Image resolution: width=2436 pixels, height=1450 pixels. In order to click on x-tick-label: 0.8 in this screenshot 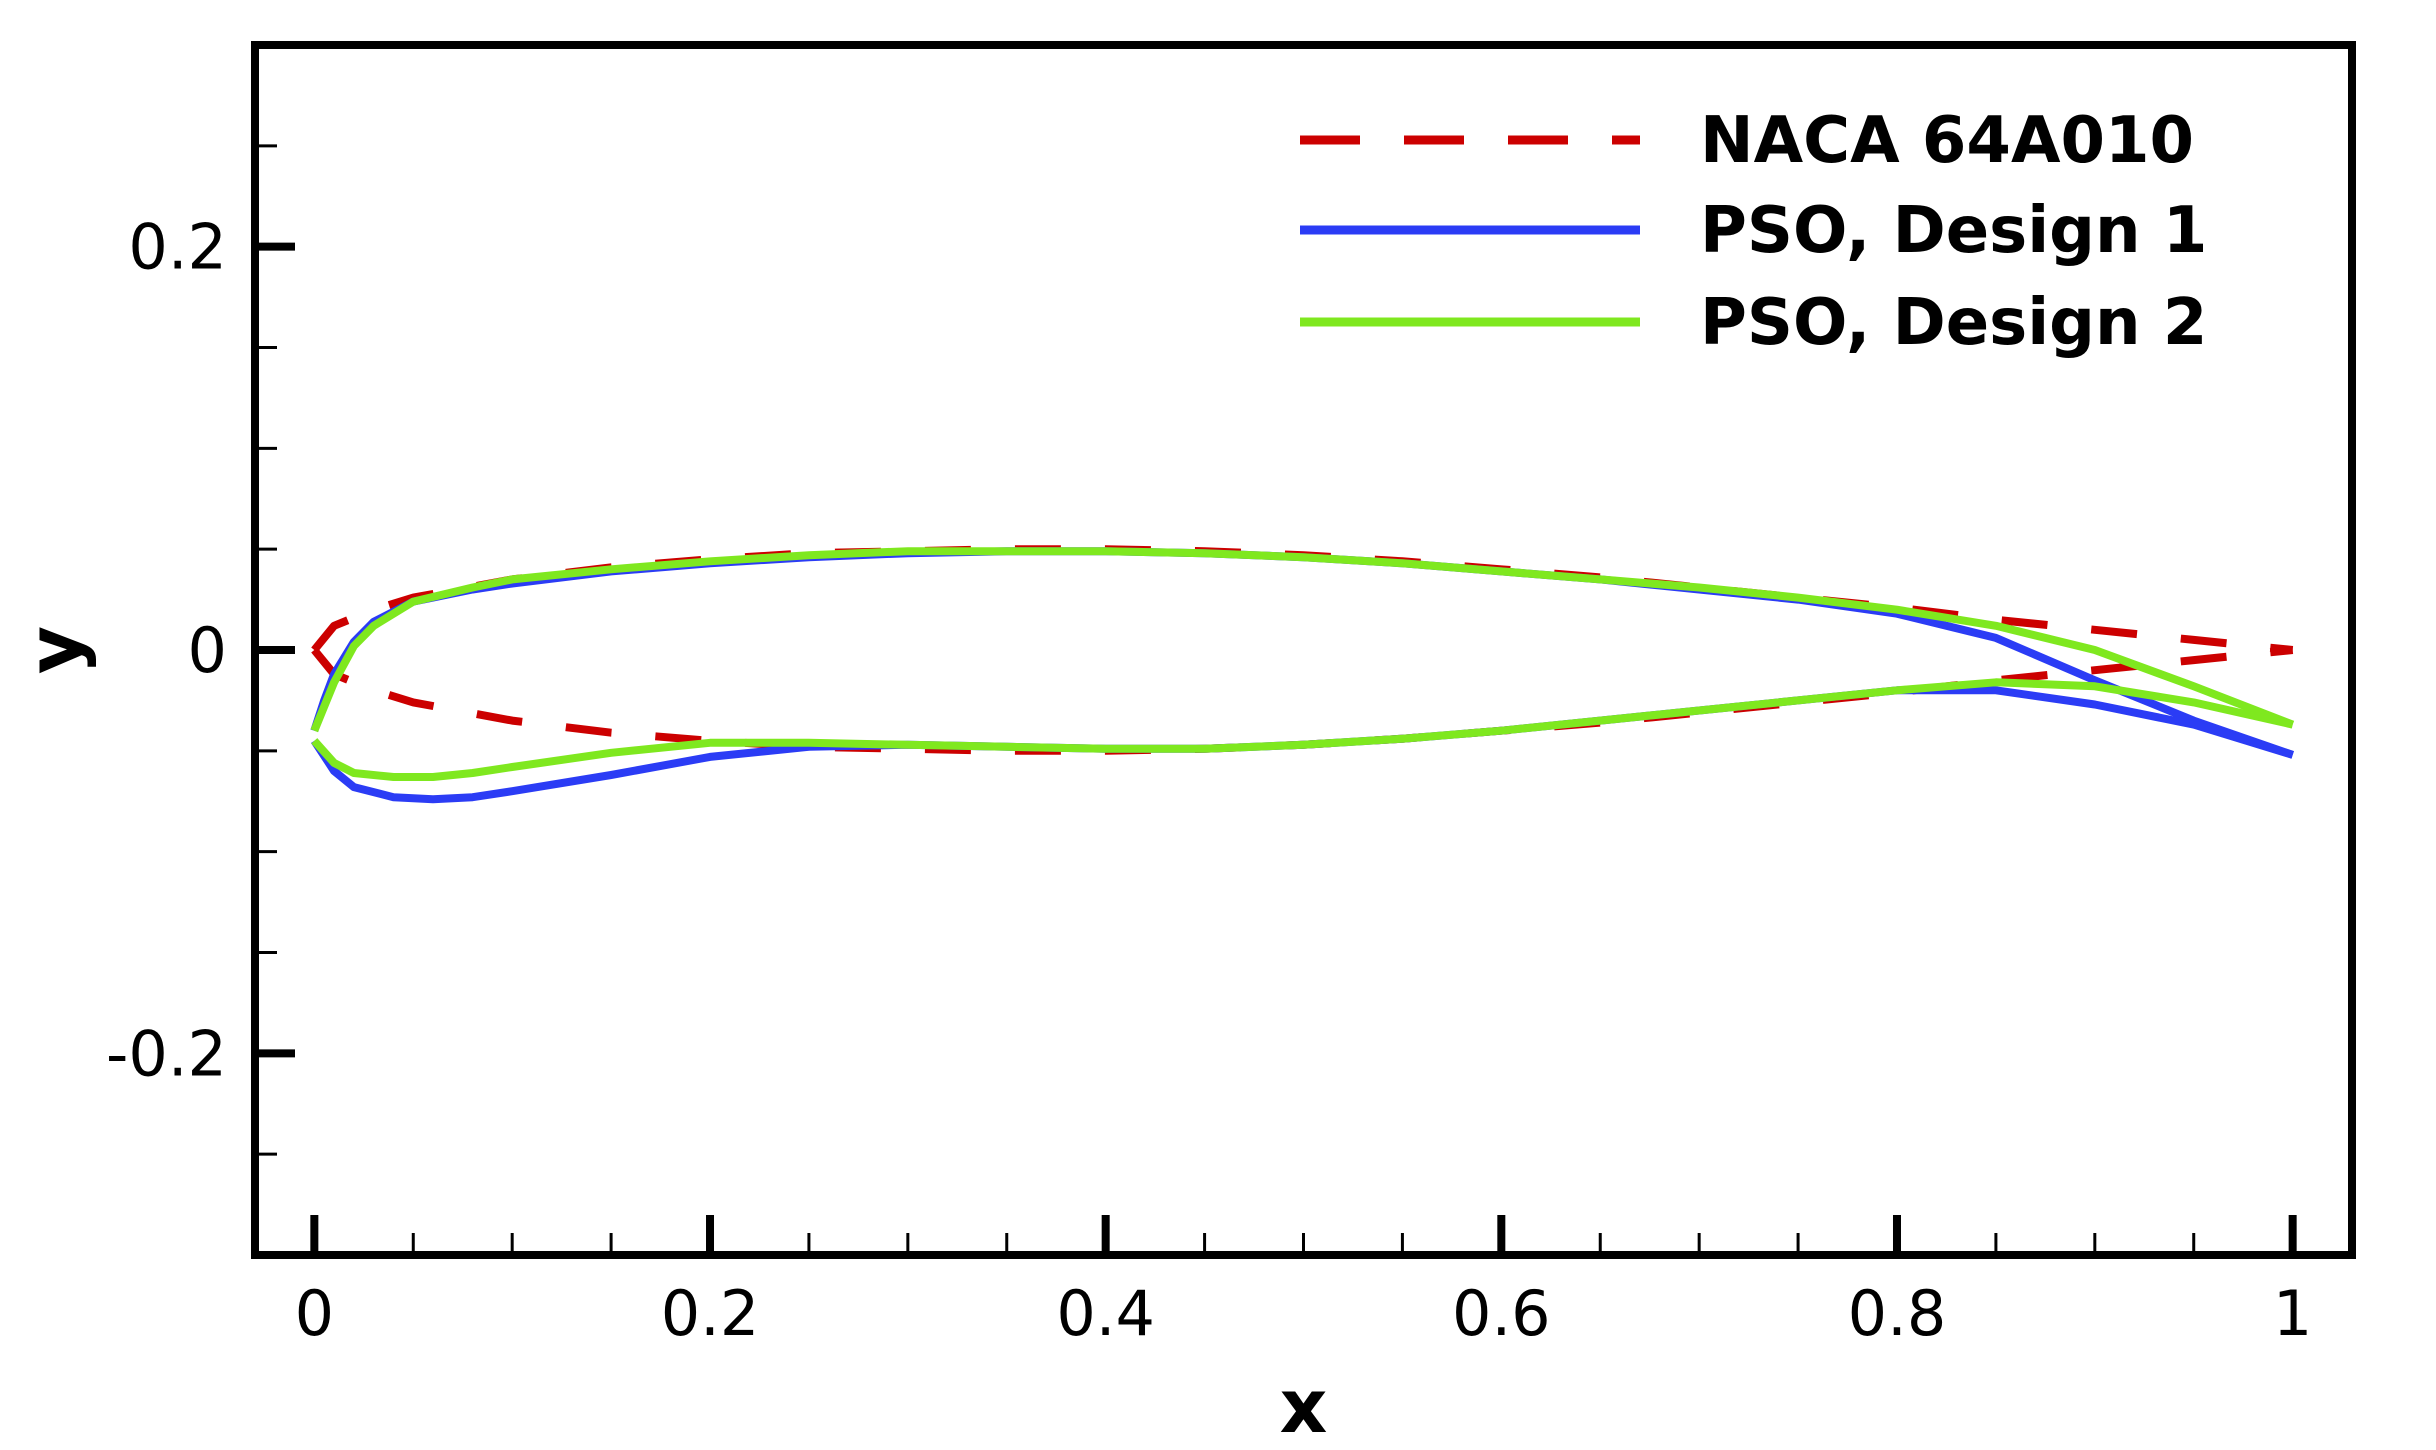, I will do `click(1897, 1313)`.